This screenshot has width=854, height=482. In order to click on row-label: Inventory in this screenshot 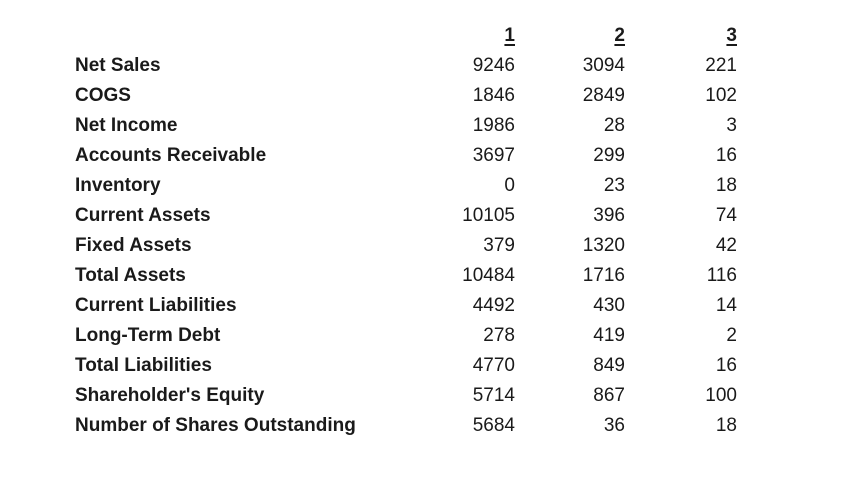, I will do `click(118, 185)`.